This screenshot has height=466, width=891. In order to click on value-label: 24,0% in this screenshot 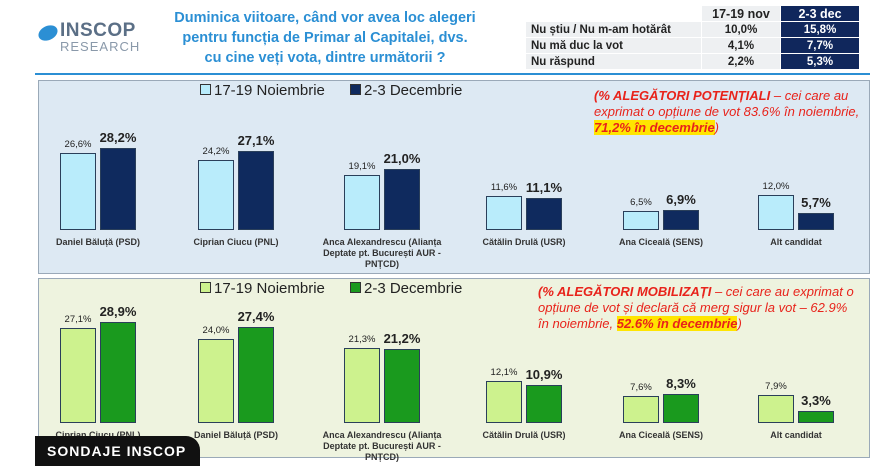, I will do `click(216, 330)`.